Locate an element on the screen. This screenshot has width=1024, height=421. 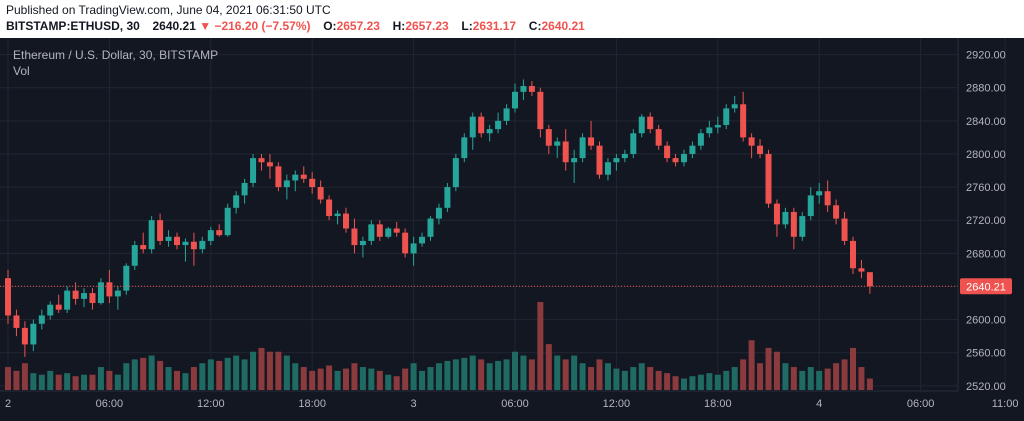
price-tick-label: 2920.00 is located at coordinates (986, 56).